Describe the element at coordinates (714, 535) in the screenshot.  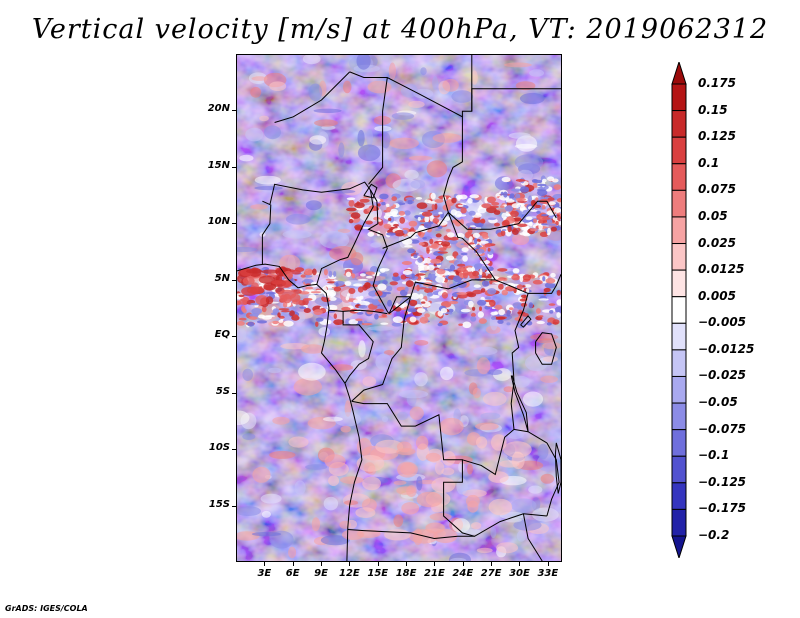
I see `colorbar-label: −0.2` at that location.